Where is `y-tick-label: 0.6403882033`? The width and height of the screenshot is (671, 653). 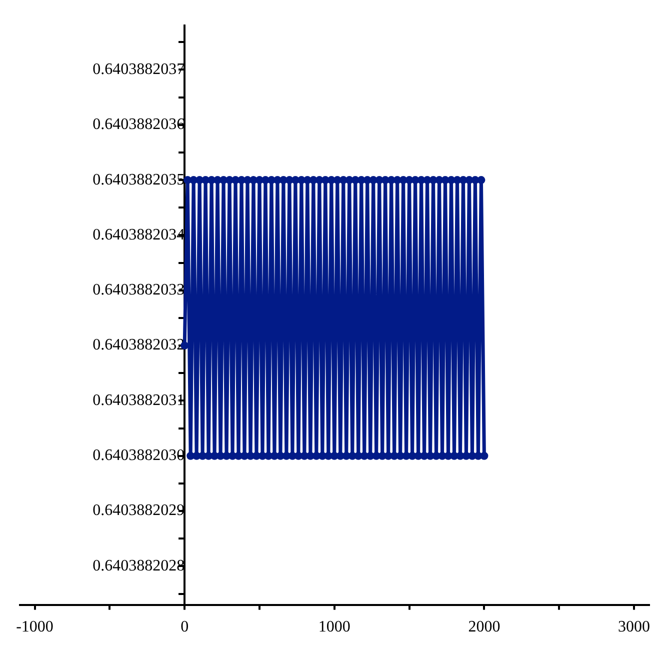
y-tick-label: 0.6403882033 is located at coordinates (138, 290).